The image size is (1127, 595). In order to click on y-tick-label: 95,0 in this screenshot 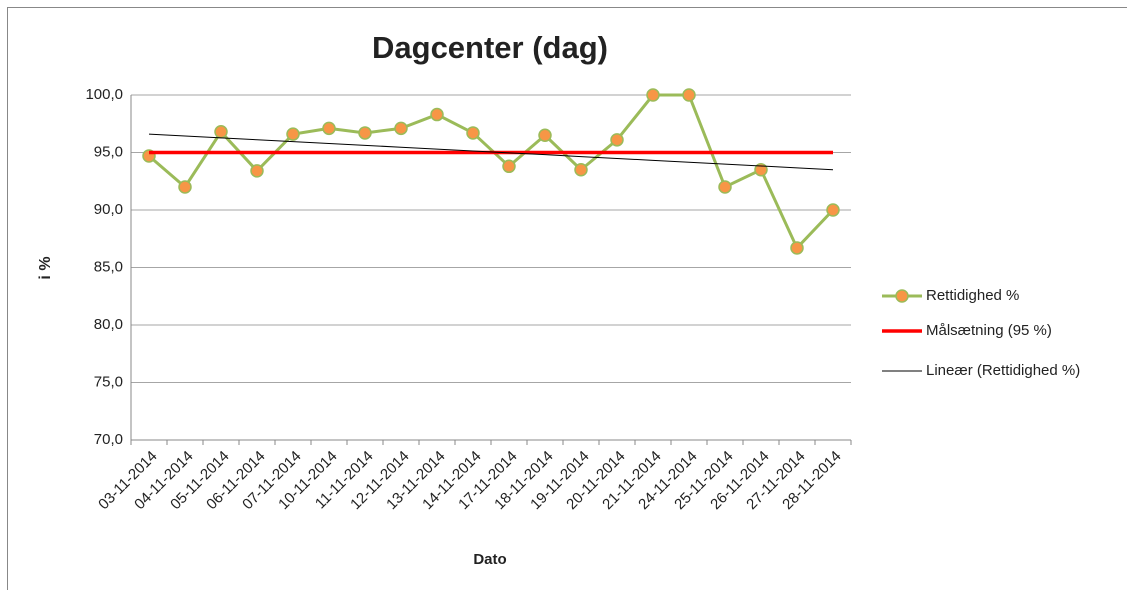, I will do `click(108, 151)`.